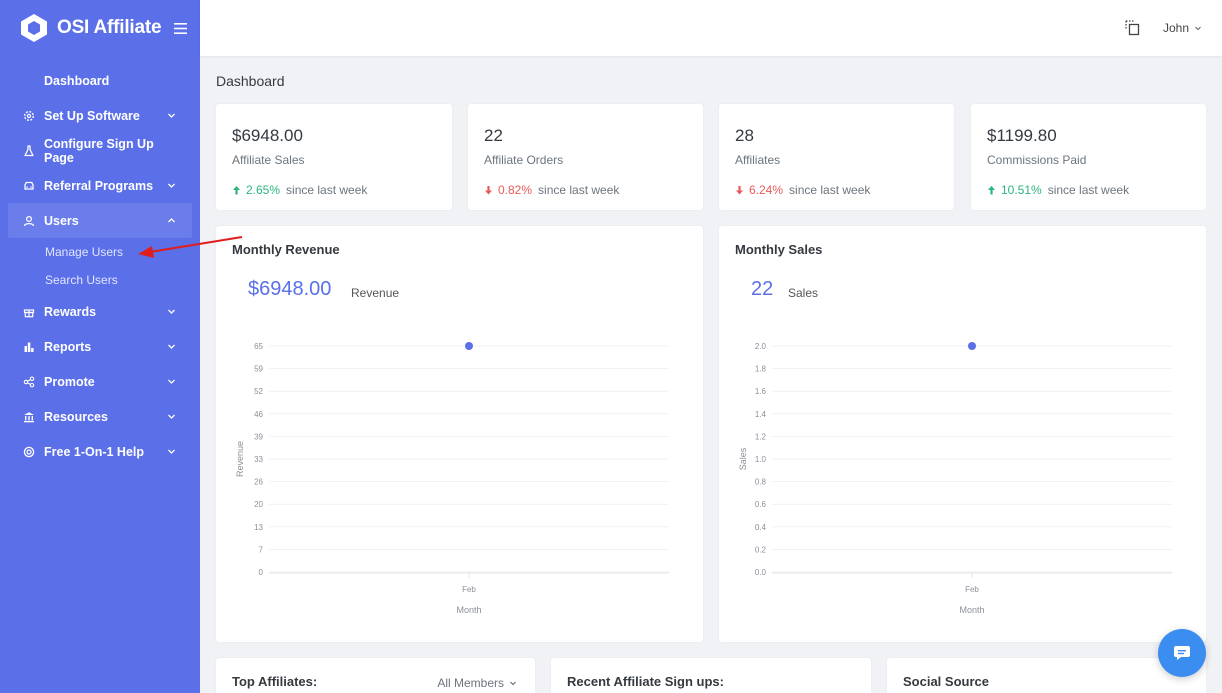  I want to click on stat-change: 2.65% since last week, so click(299, 190).